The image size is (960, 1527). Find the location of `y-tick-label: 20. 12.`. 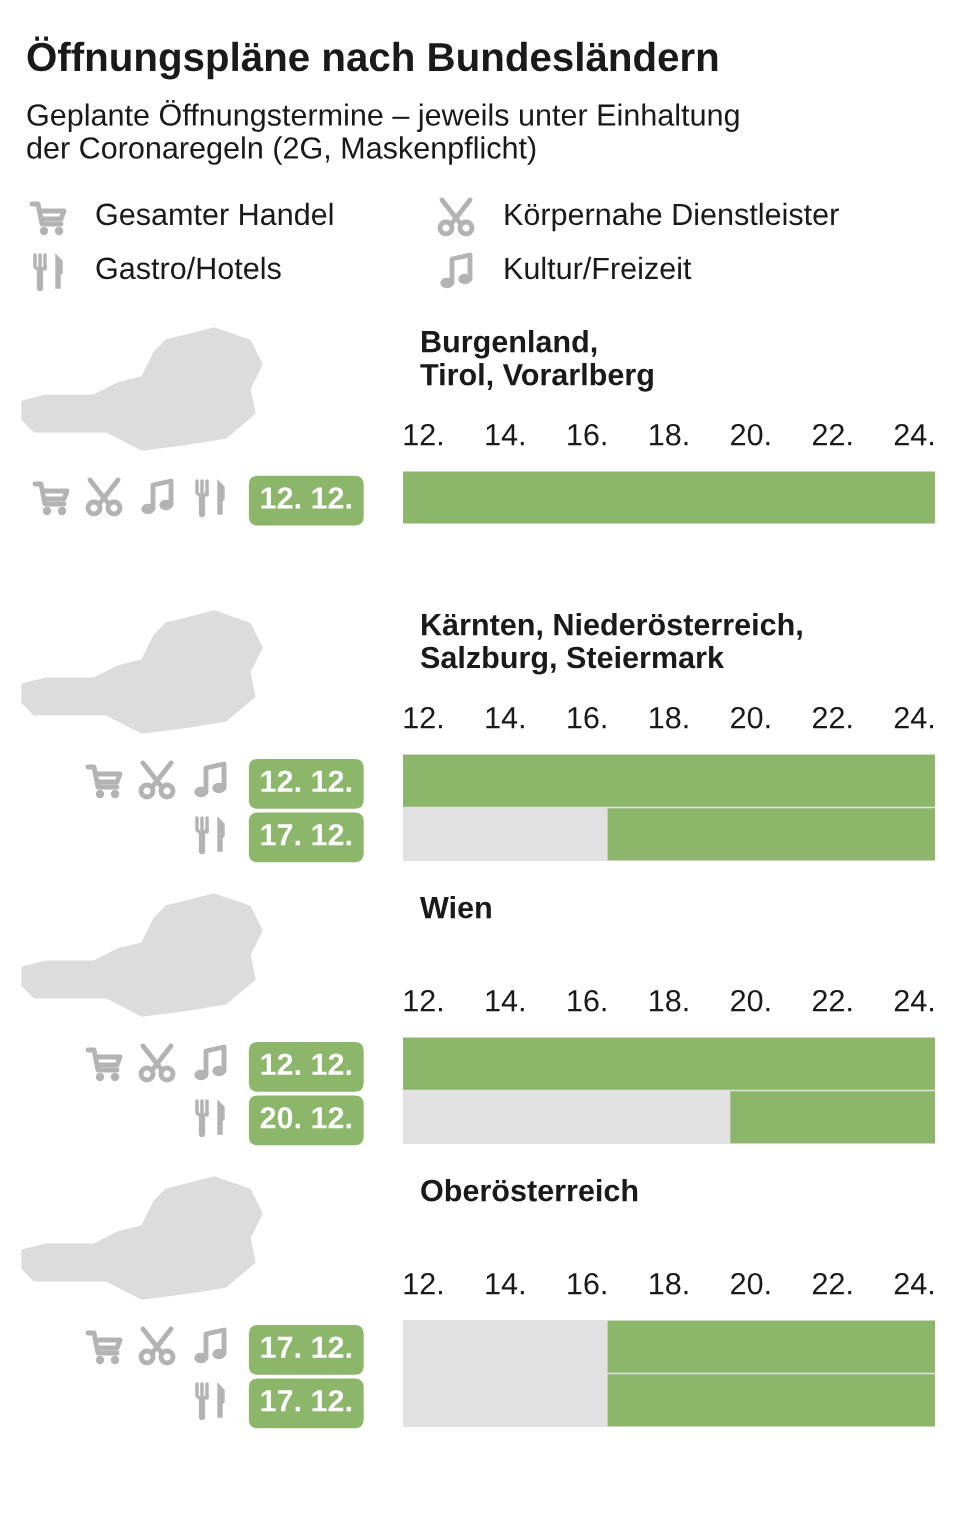

y-tick-label: 20. 12. is located at coordinates (305, 1117).